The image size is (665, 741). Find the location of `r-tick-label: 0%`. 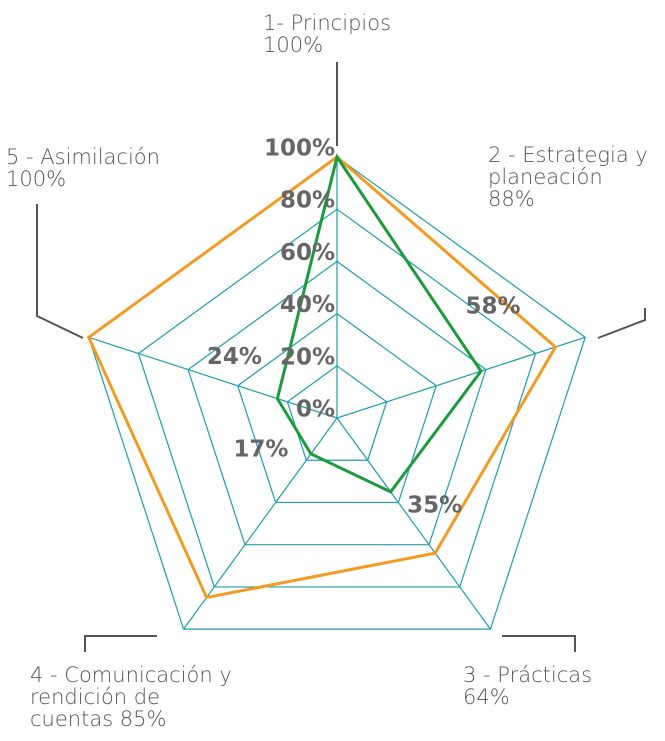

r-tick-label: 0% is located at coordinates (315, 410).